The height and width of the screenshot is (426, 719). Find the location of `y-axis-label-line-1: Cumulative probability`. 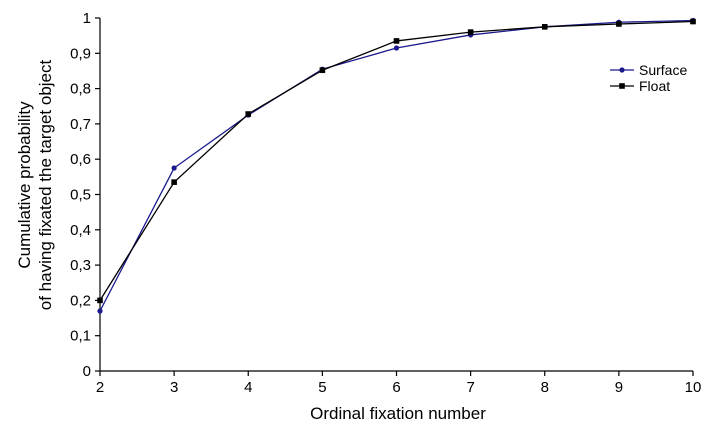

y-axis-label-line-1: Cumulative probability is located at coordinates (24, 185).